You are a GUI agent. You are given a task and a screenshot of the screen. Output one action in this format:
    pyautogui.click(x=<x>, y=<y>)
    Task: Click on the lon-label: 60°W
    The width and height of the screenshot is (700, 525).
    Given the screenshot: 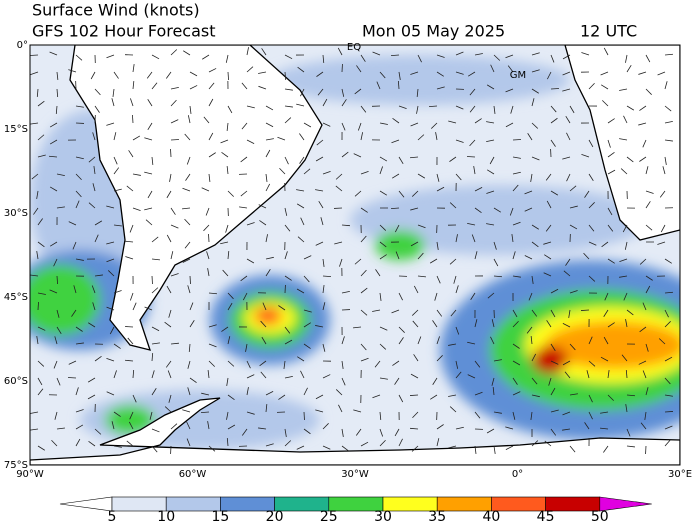 What is the action you would take?
    pyautogui.click(x=193, y=474)
    